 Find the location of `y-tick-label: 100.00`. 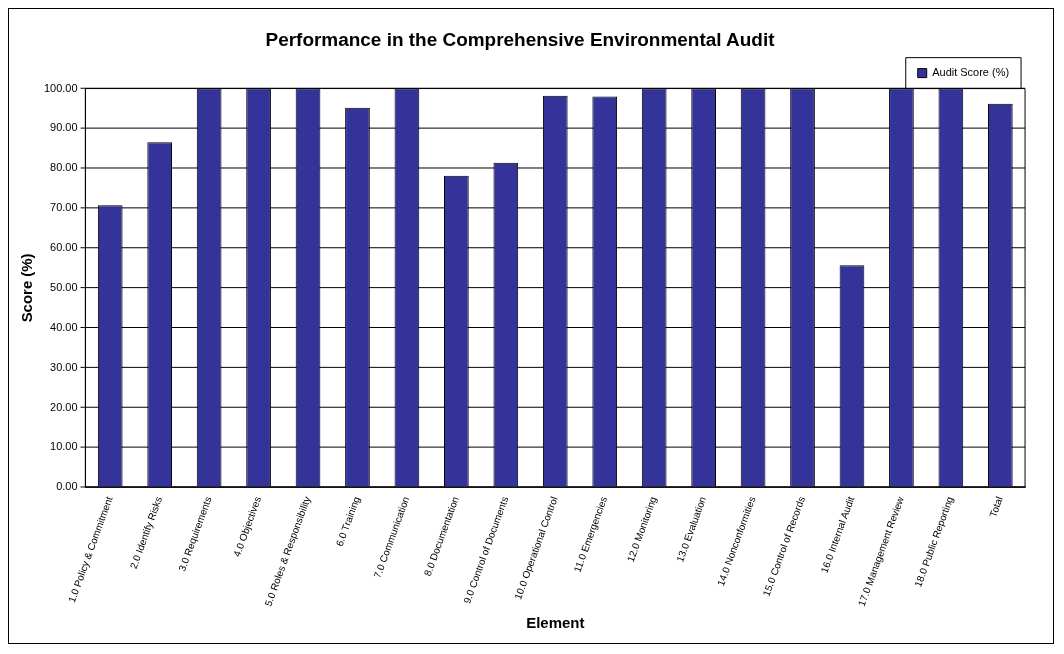

y-tick-label: 100.00 is located at coordinates (60, 87).